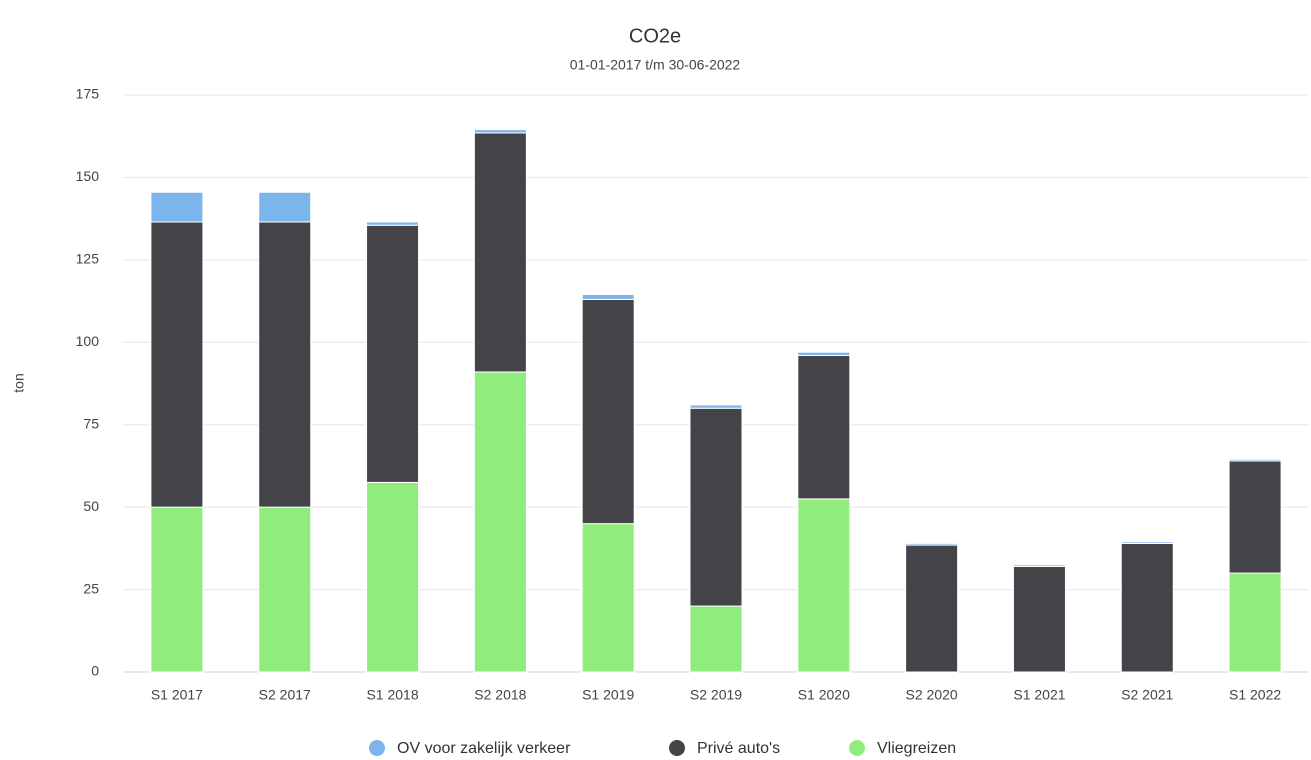  I want to click on y-tick-label: 125, so click(88, 259).